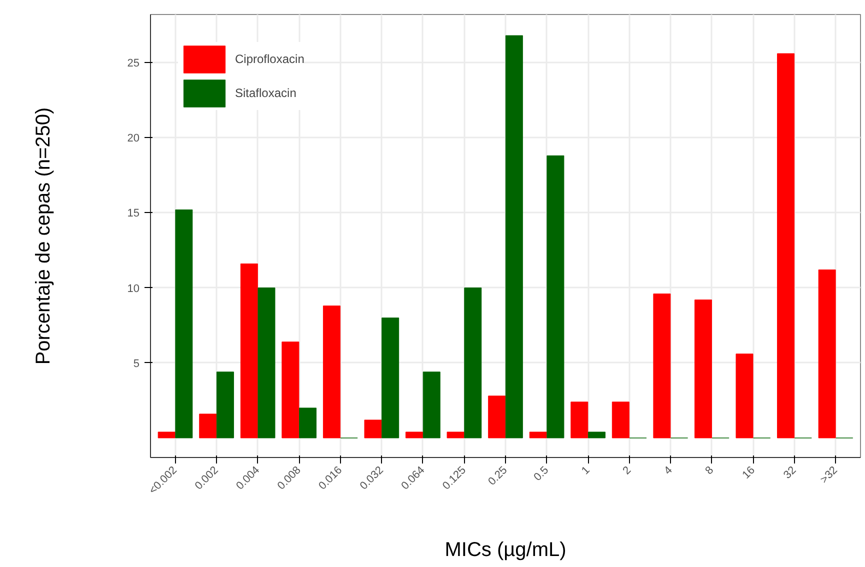  I want to click on x-axis-title: MICs (µg/mL), so click(505, 549).